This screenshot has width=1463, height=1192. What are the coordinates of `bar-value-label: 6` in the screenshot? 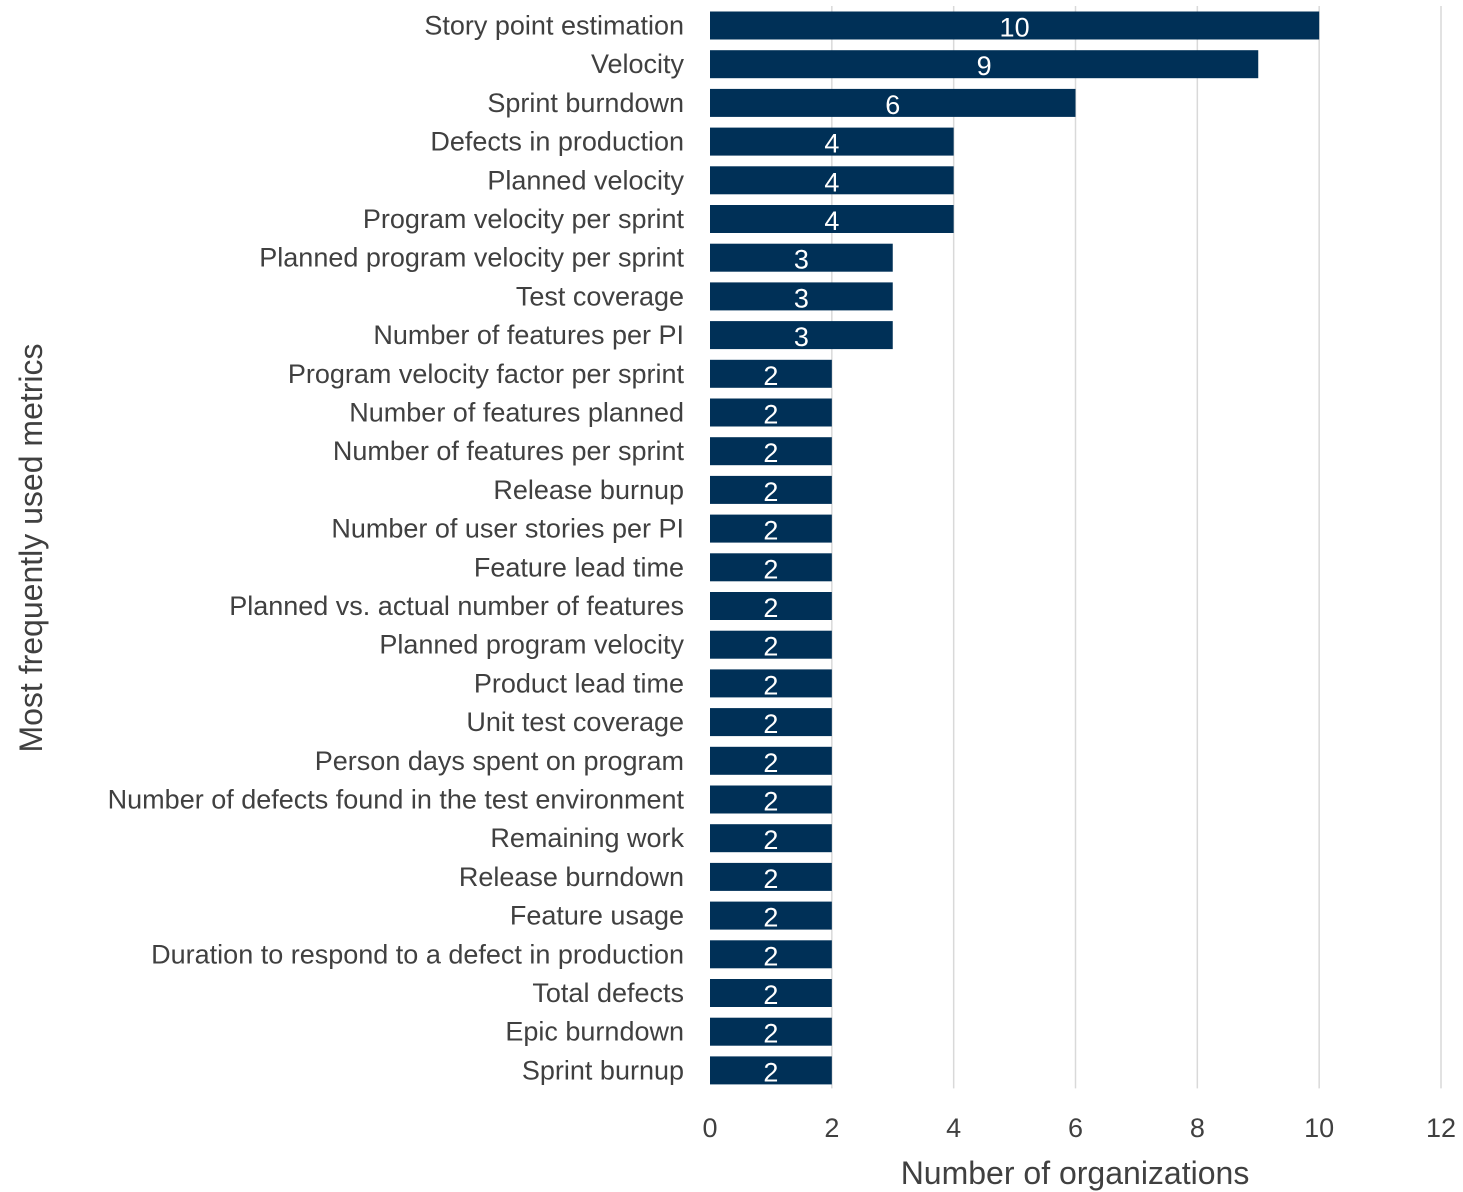 It's located at (892, 105).